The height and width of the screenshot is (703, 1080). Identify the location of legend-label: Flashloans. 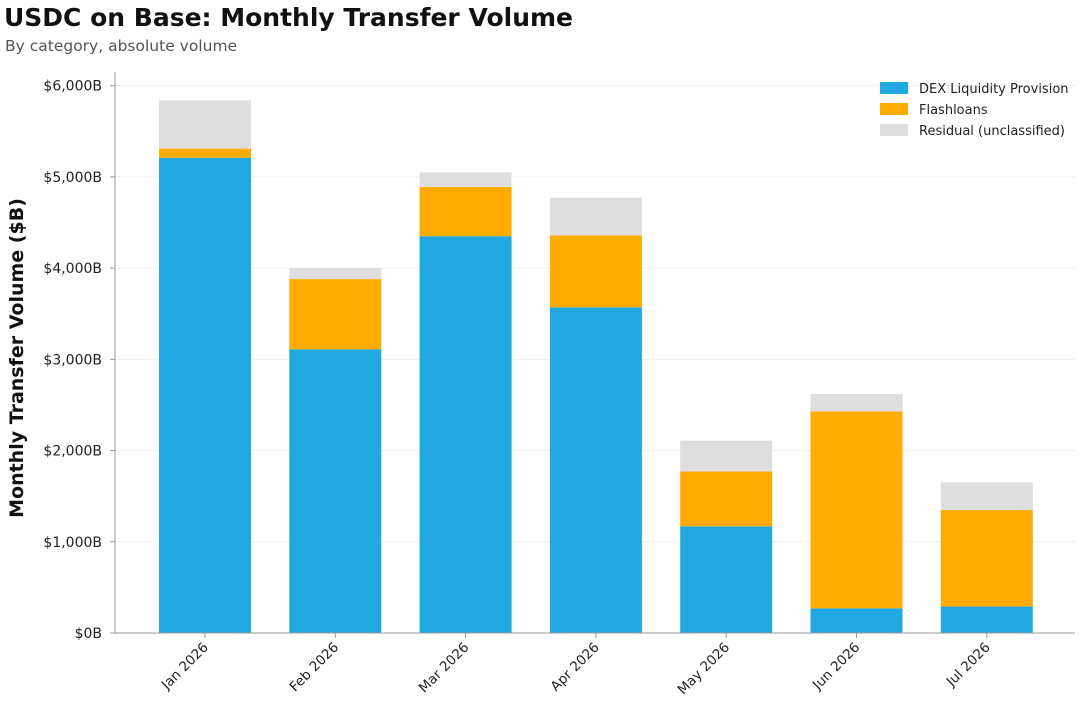
(953, 110).